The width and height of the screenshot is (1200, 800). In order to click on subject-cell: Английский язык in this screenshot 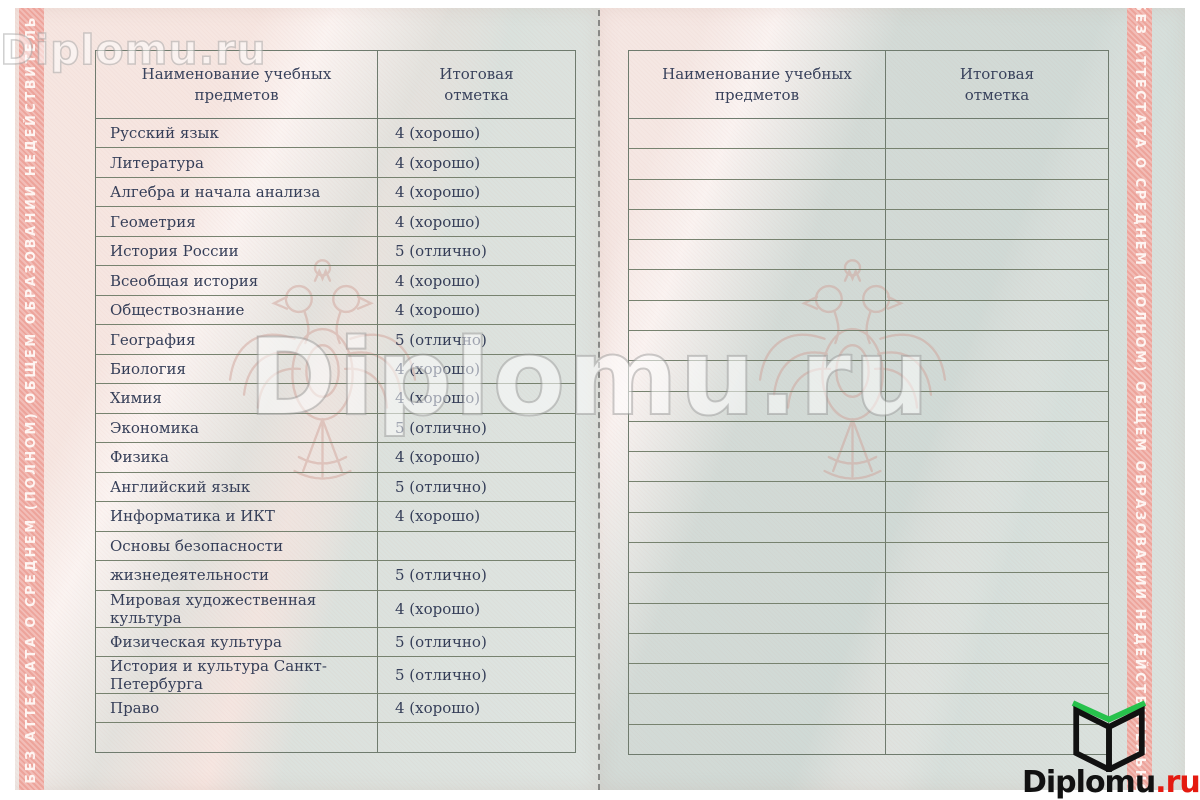, I will do `click(237, 487)`.